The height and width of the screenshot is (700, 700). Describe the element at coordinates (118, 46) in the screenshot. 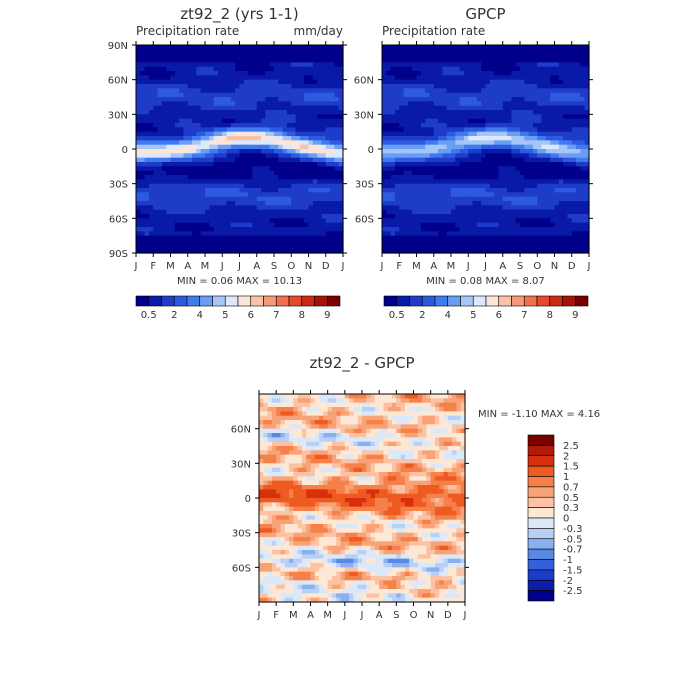

I see `y-tick-label: 90N` at that location.